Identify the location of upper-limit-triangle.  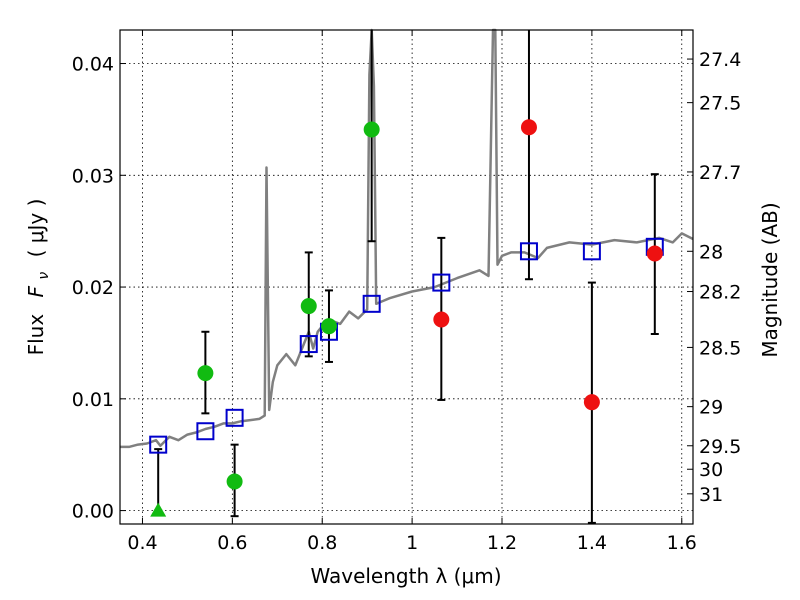
(158, 509).